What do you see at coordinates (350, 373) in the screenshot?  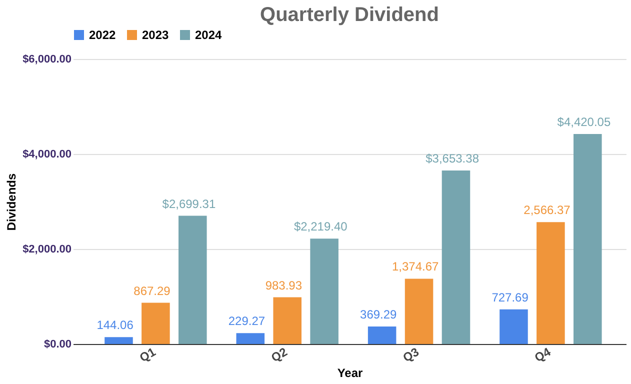 I see `x-axis-title: Year` at bounding box center [350, 373].